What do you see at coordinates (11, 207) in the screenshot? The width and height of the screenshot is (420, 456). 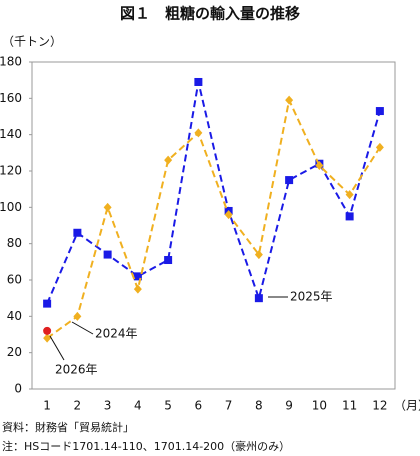 I see `y-tick-label: 100` at bounding box center [11, 207].